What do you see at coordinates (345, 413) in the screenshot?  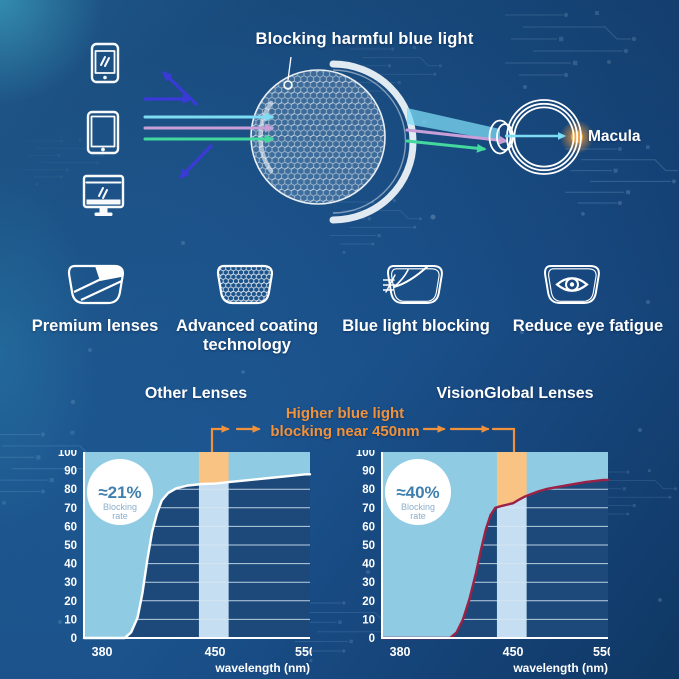 I see `annotation-line1: Higher blue light` at bounding box center [345, 413].